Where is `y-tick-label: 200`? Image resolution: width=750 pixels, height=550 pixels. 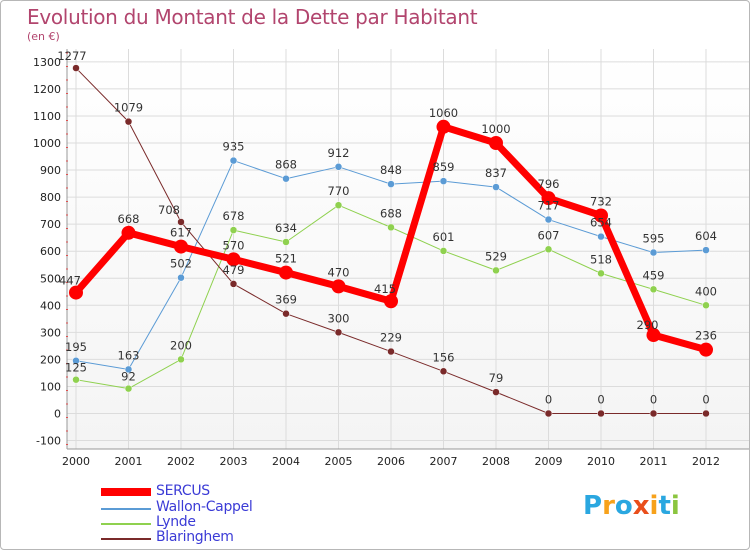 y-tick-label: 200 is located at coordinates (50, 359).